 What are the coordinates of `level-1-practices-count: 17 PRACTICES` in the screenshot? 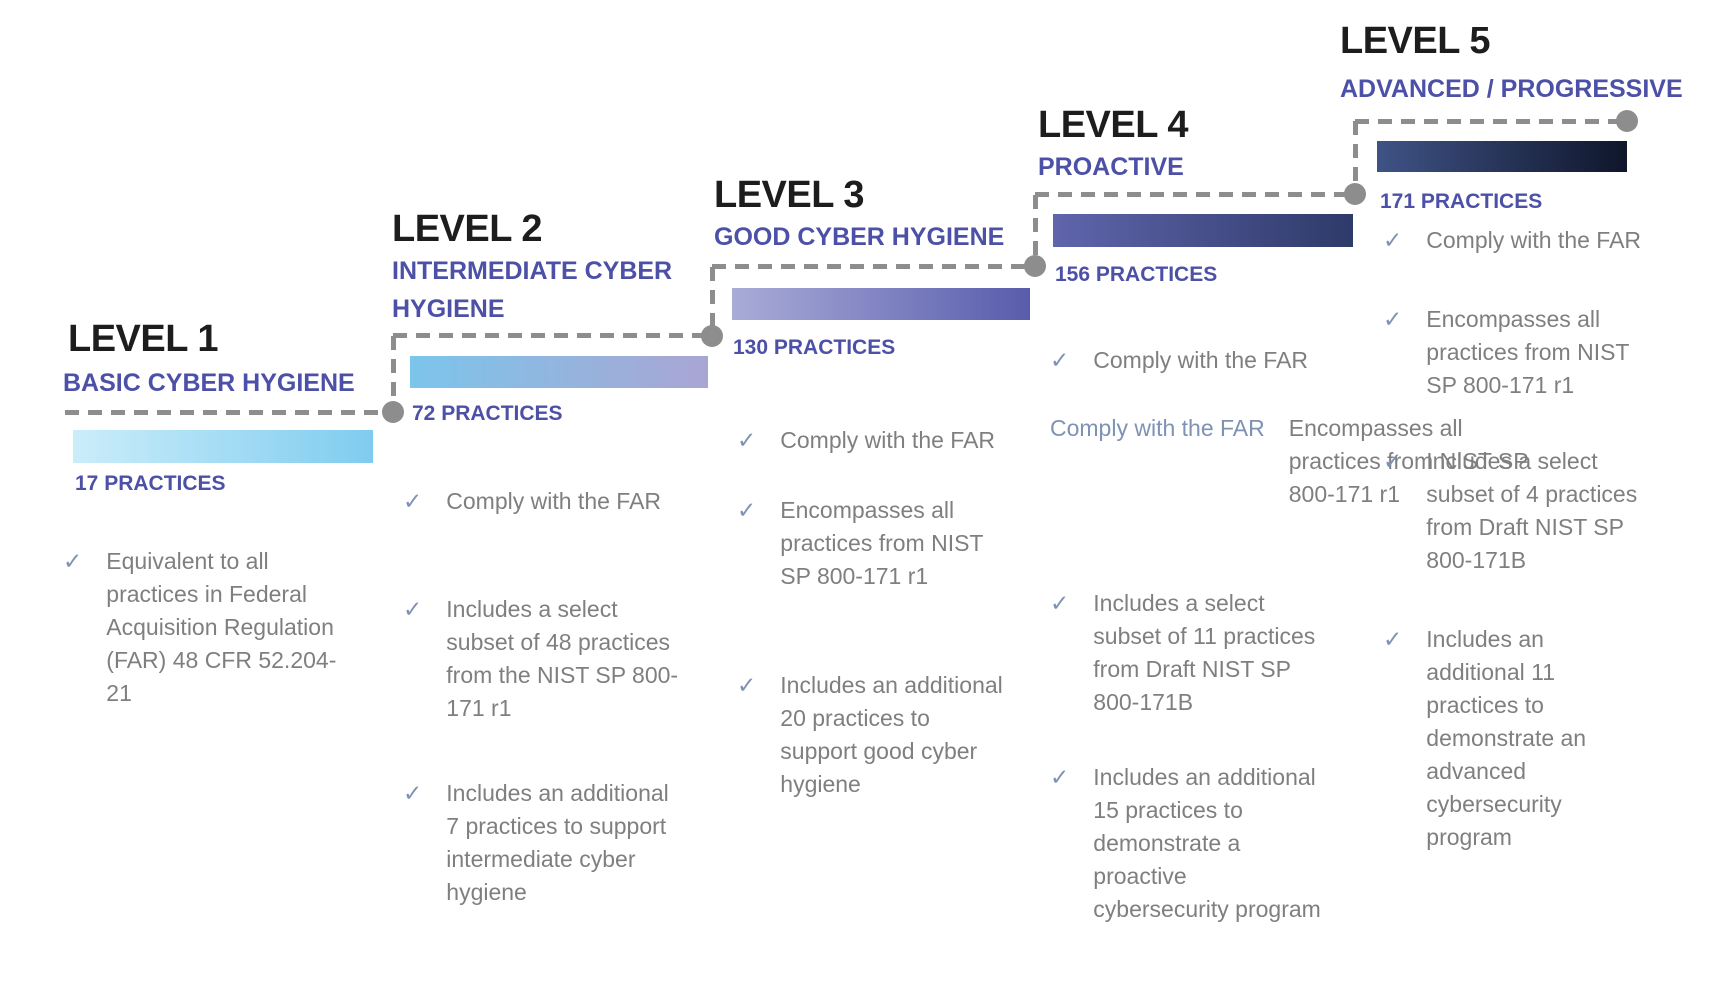 It's located at (150, 483).